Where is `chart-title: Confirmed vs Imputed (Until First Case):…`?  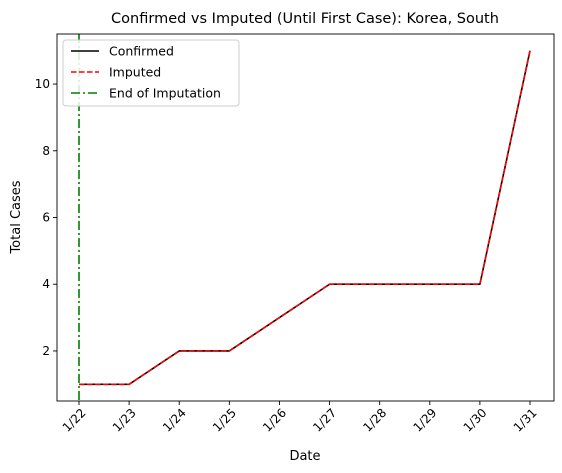
chart-title: Confirmed vs Imputed (Until First Case):… is located at coordinates (305, 19).